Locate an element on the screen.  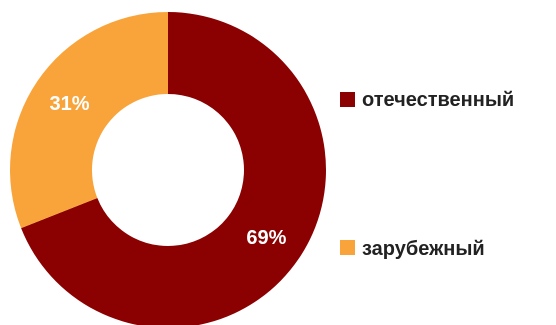
legend-item-foreign: зарубежный is located at coordinates (412, 249).